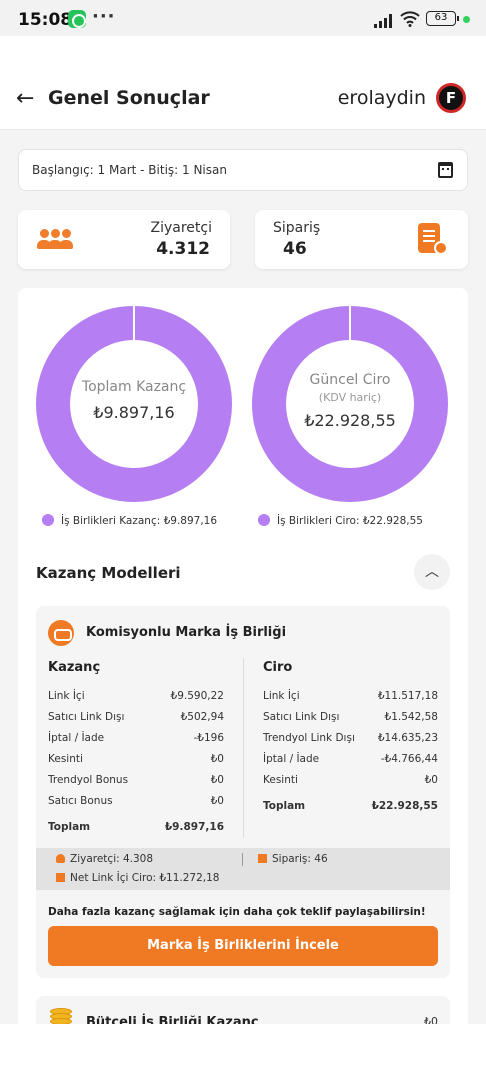  I want to click on column-divider, so click(243, 748).